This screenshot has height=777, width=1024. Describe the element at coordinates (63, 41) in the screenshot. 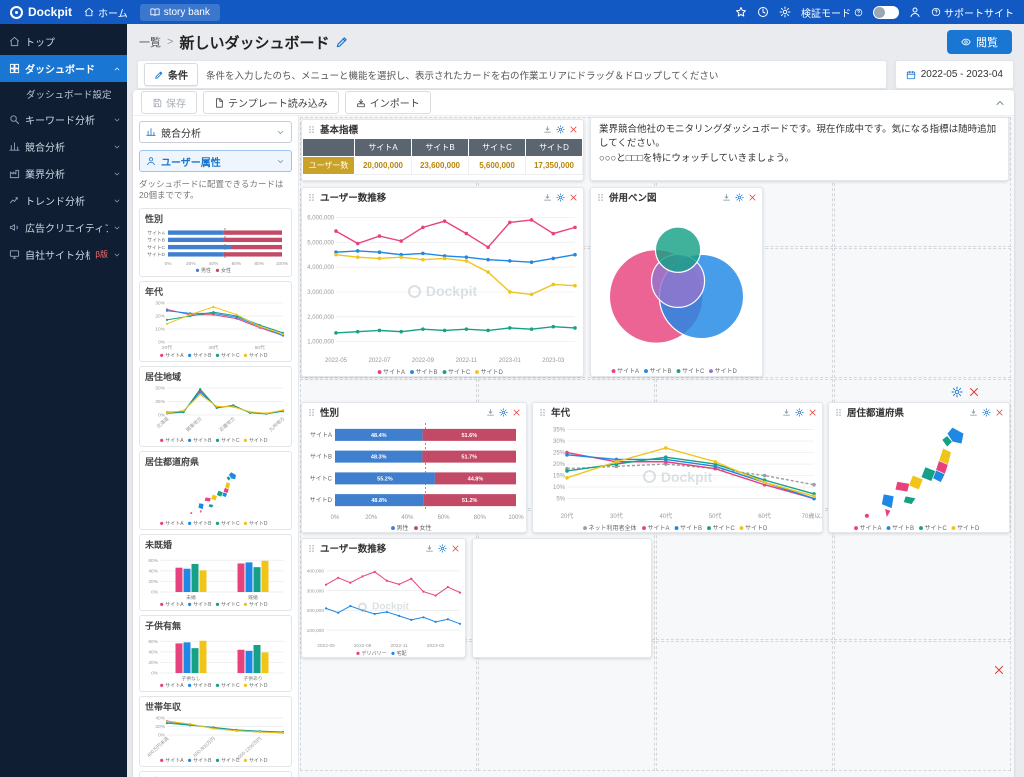

I see `sidebar-item: トップ` at that location.